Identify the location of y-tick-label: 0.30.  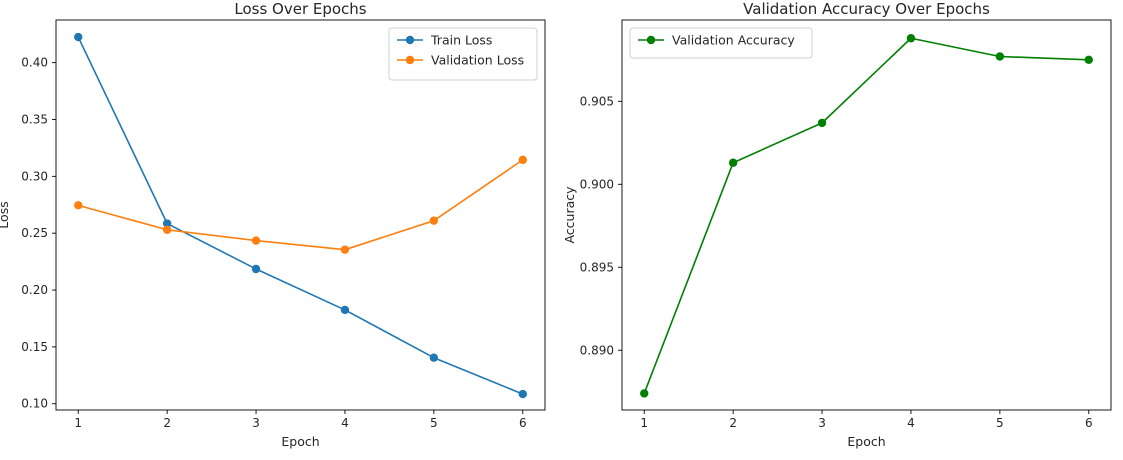
(34, 176).